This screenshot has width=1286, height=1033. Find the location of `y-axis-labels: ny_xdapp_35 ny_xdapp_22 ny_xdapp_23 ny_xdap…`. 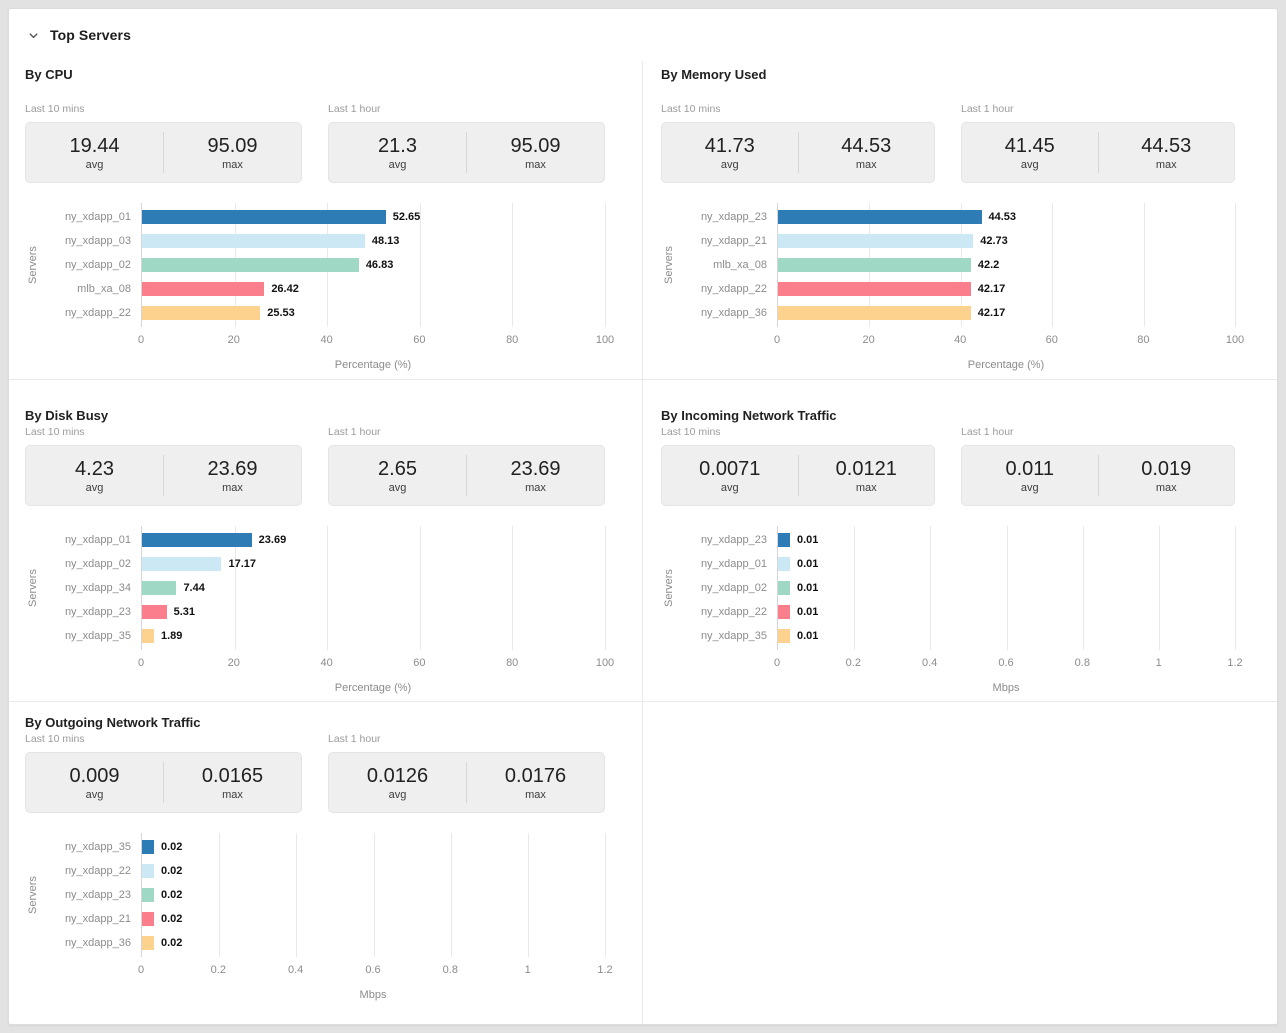

y-axis-labels: ny_xdapp_35 ny_xdapp_22 ny_xdapp_23 ny_xdap… is located at coordinates (91, 917).